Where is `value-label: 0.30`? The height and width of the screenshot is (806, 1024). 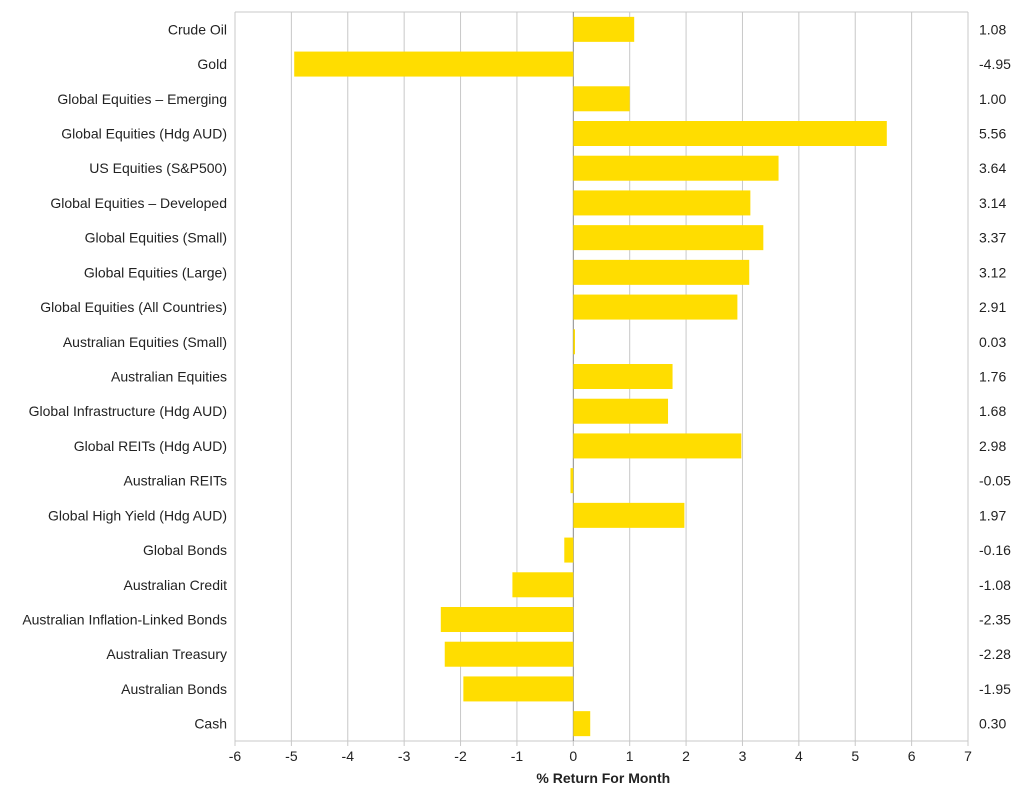 value-label: 0.30 is located at coordinates (992, 724).